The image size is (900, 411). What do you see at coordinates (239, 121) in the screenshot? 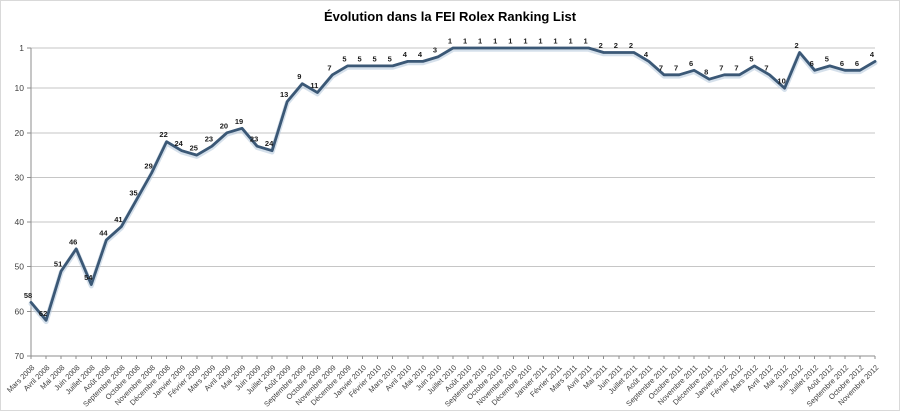
I see `data-label: 19` at bounding box center [239, 121].